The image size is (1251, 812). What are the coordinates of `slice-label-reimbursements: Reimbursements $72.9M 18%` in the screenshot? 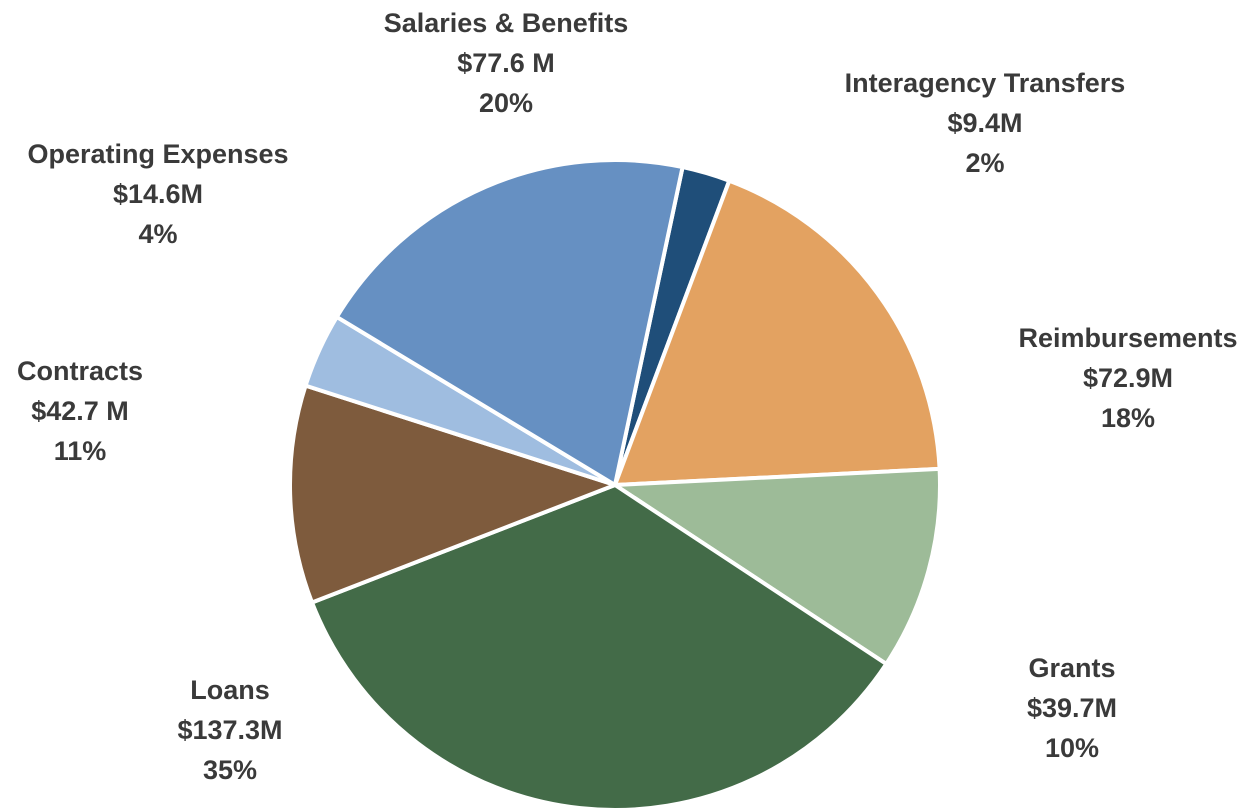 It's located at (1127, 378).